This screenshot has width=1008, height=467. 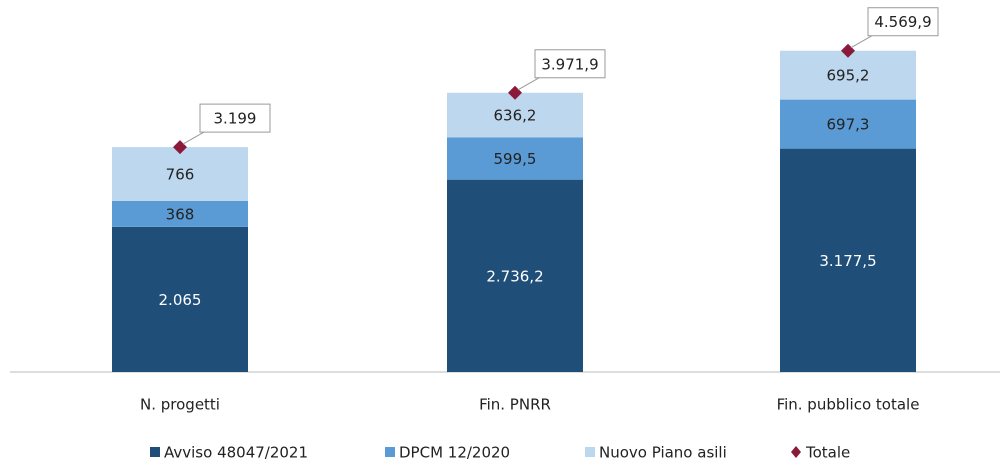 I want to click on x-tick-label: Fin. pubblico totale, so click(x=848, y=405).